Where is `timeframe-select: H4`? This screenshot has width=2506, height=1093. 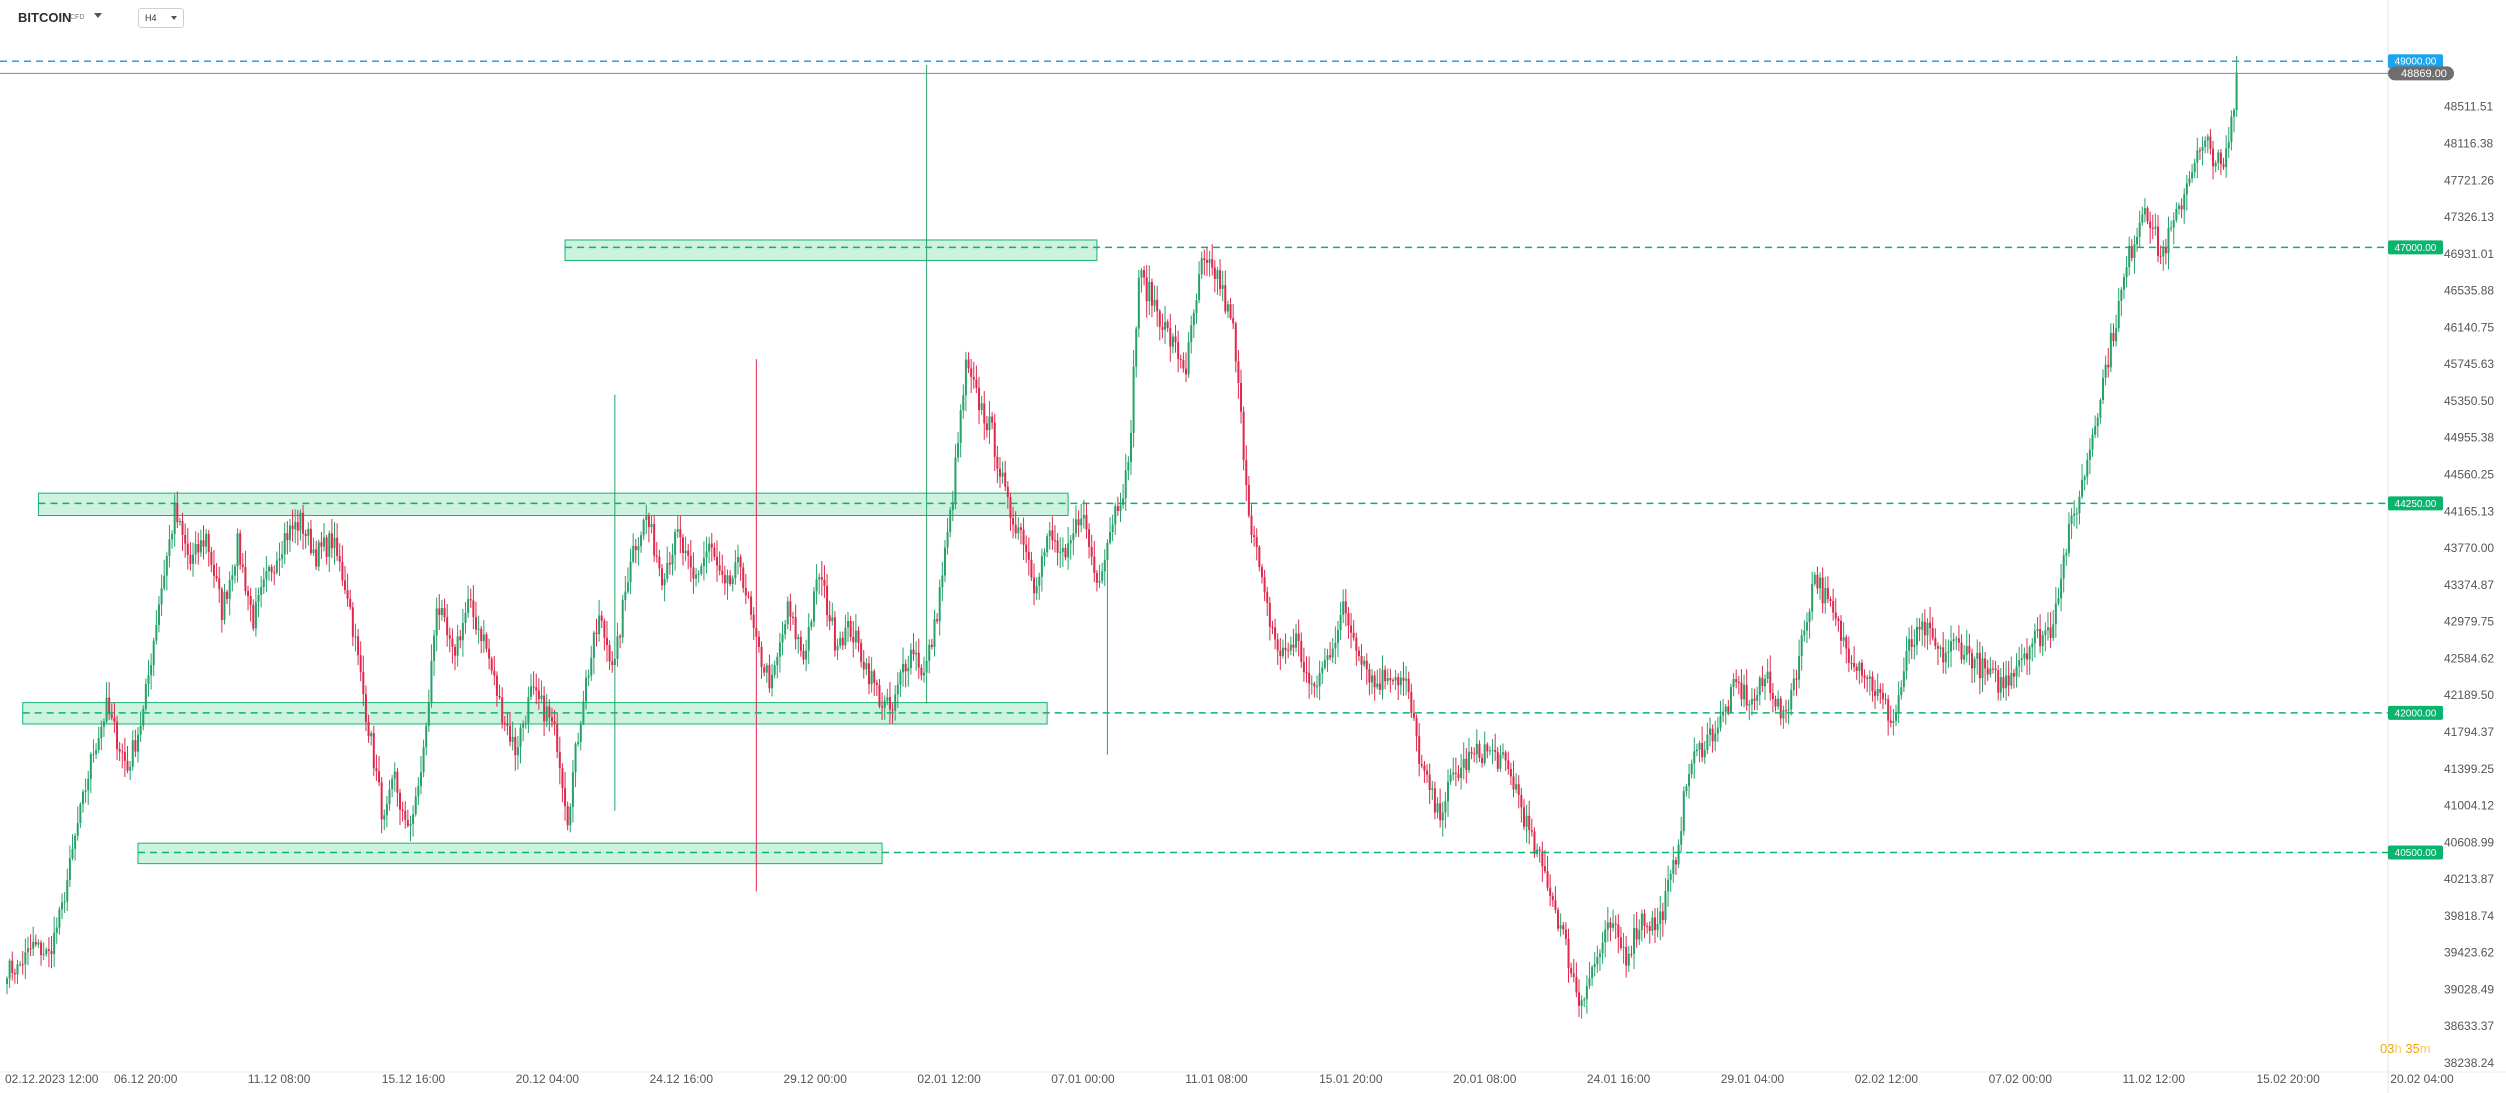 timeframe-select: H4 is located at coordinates (161, 18).